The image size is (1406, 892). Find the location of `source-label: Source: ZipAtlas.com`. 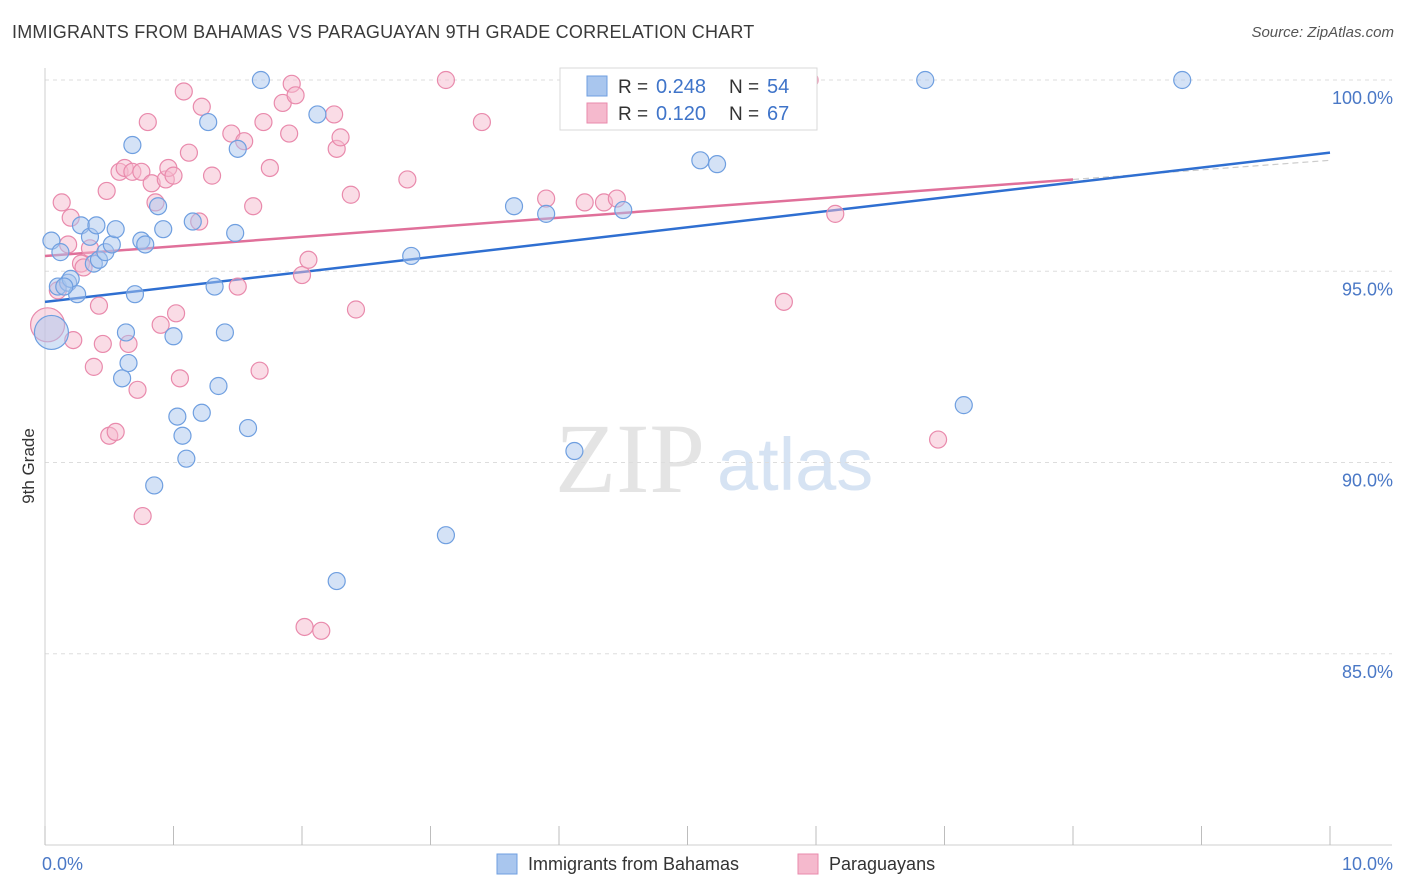

source-label: Source: ZipAtlas.com is located at coordinates (1322, 32).